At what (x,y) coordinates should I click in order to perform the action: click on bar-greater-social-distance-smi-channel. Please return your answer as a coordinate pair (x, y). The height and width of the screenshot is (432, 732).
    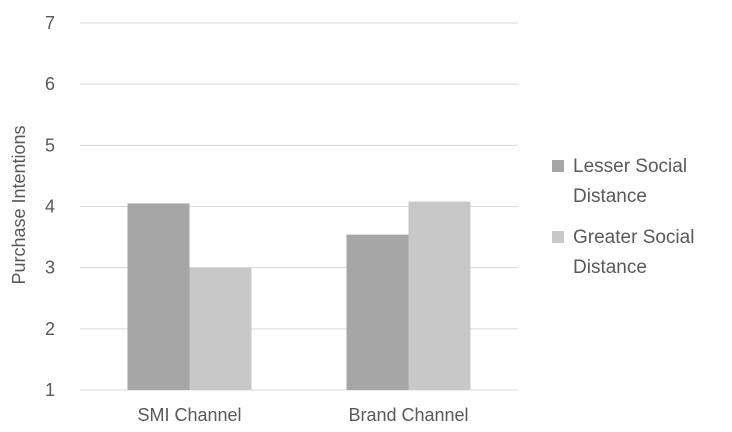
    Looking at the image, I should click on (220, 328).